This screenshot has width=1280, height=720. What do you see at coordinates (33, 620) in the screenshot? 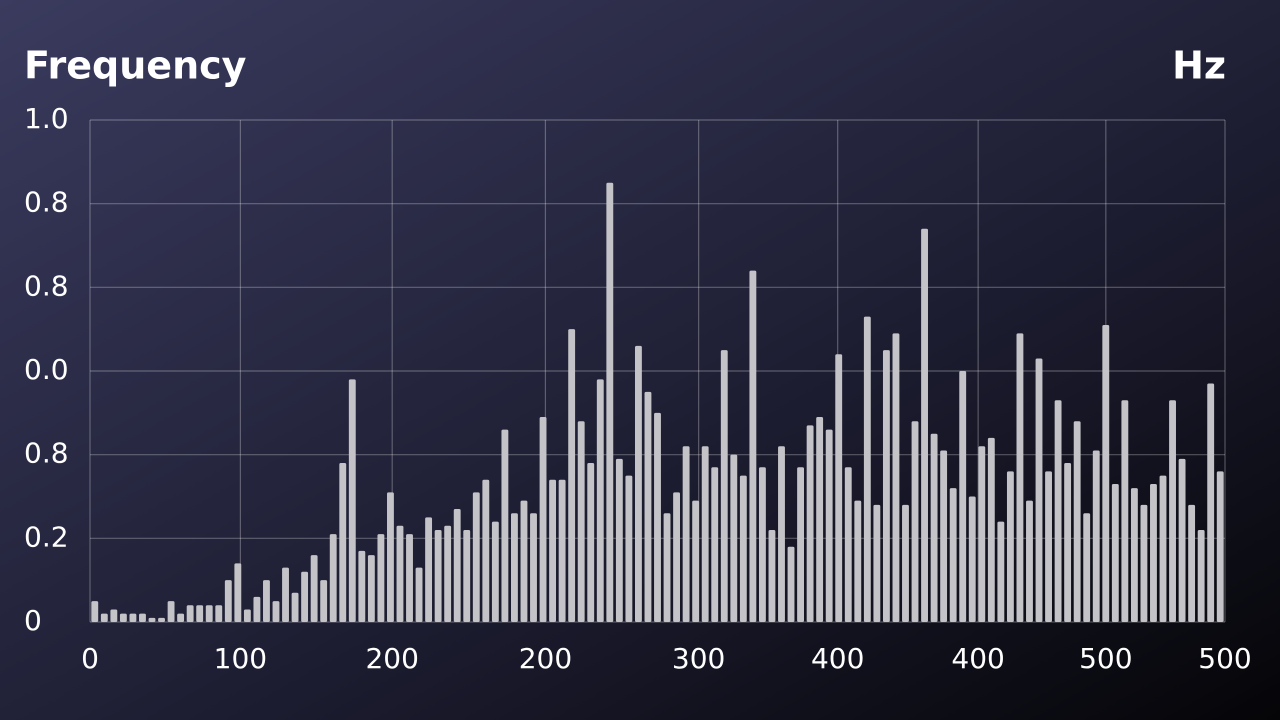
I see `y-tick-label: 0` at bounding box center [33, 620].